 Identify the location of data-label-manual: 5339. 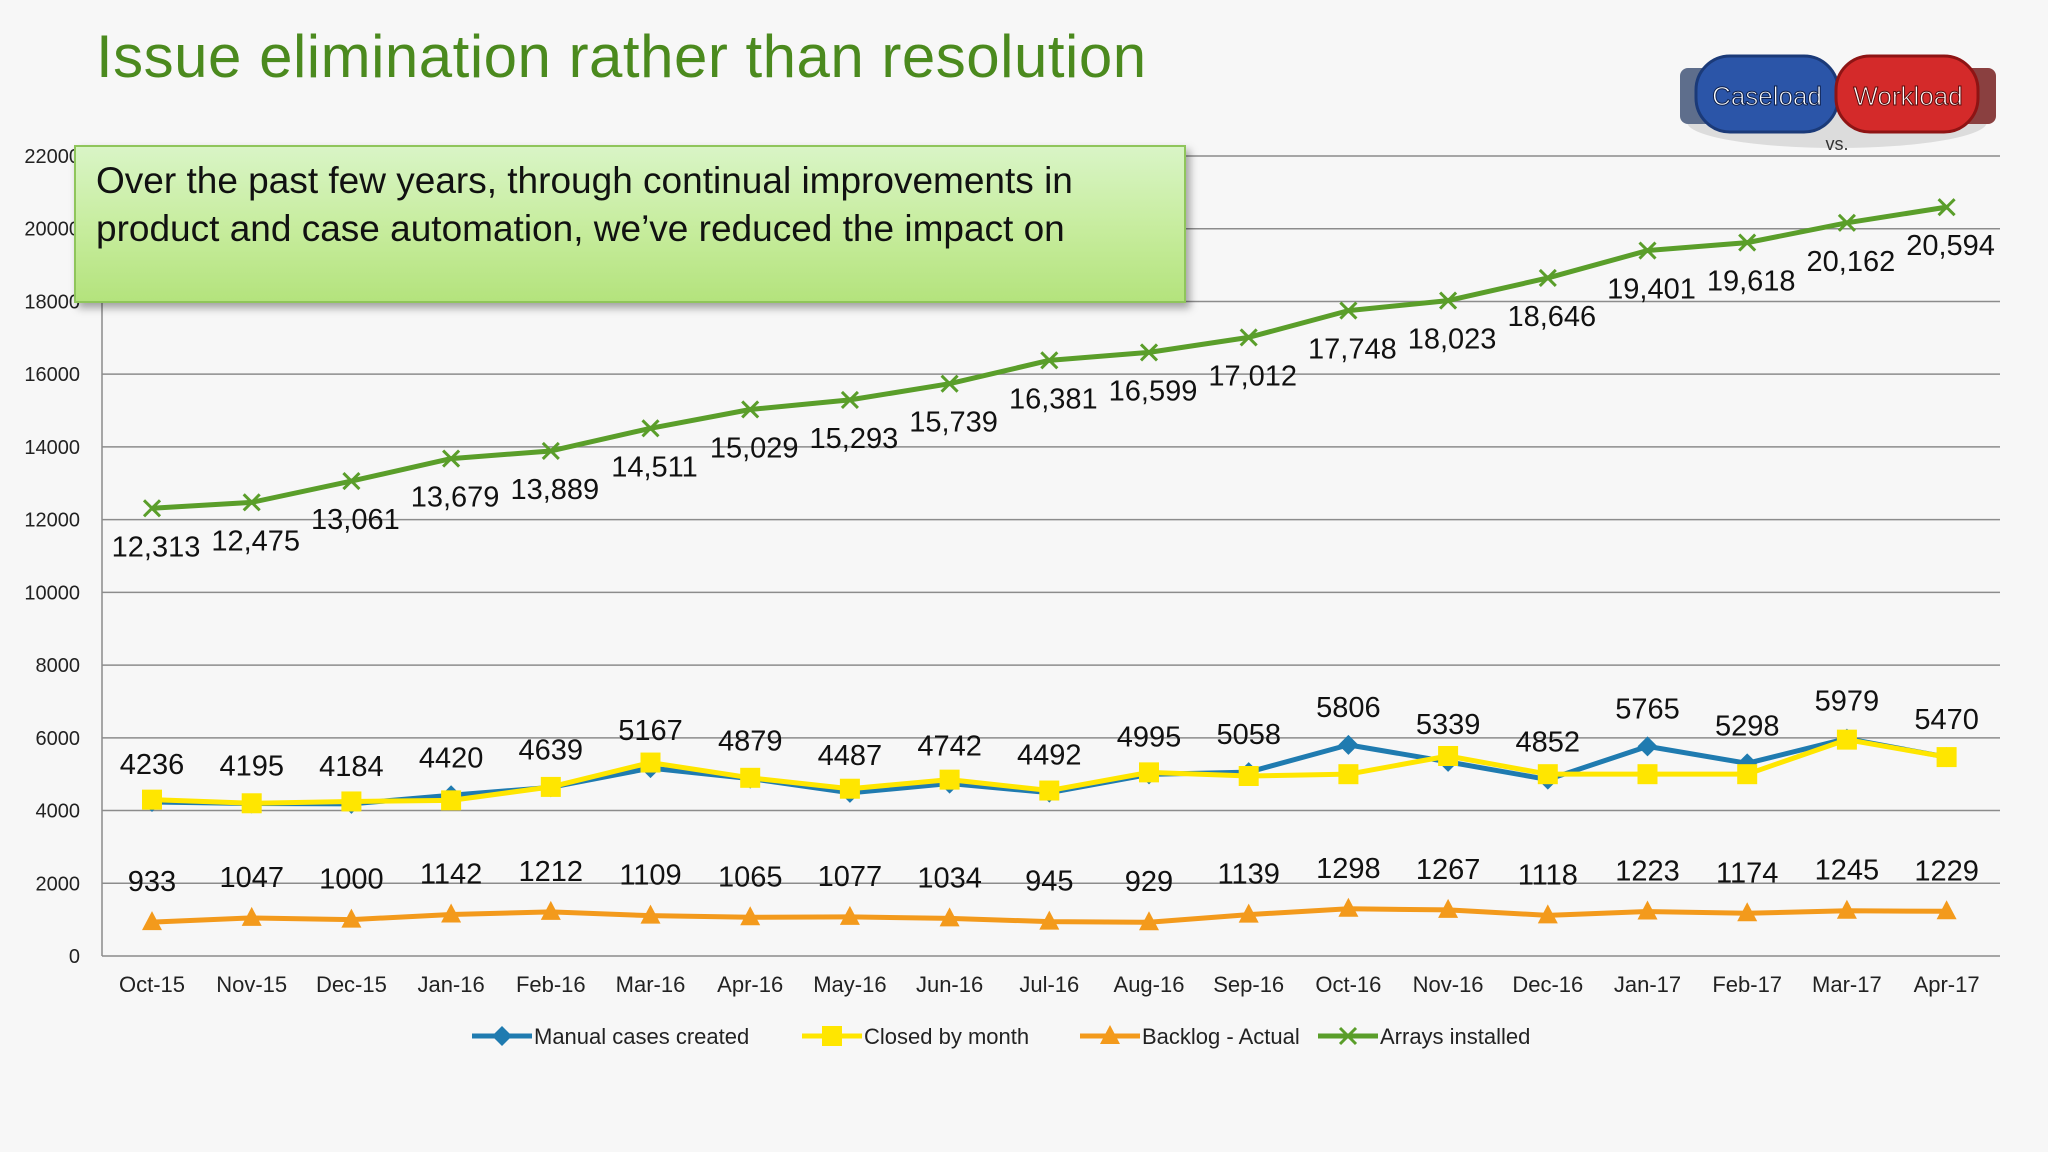
(1448, 725).